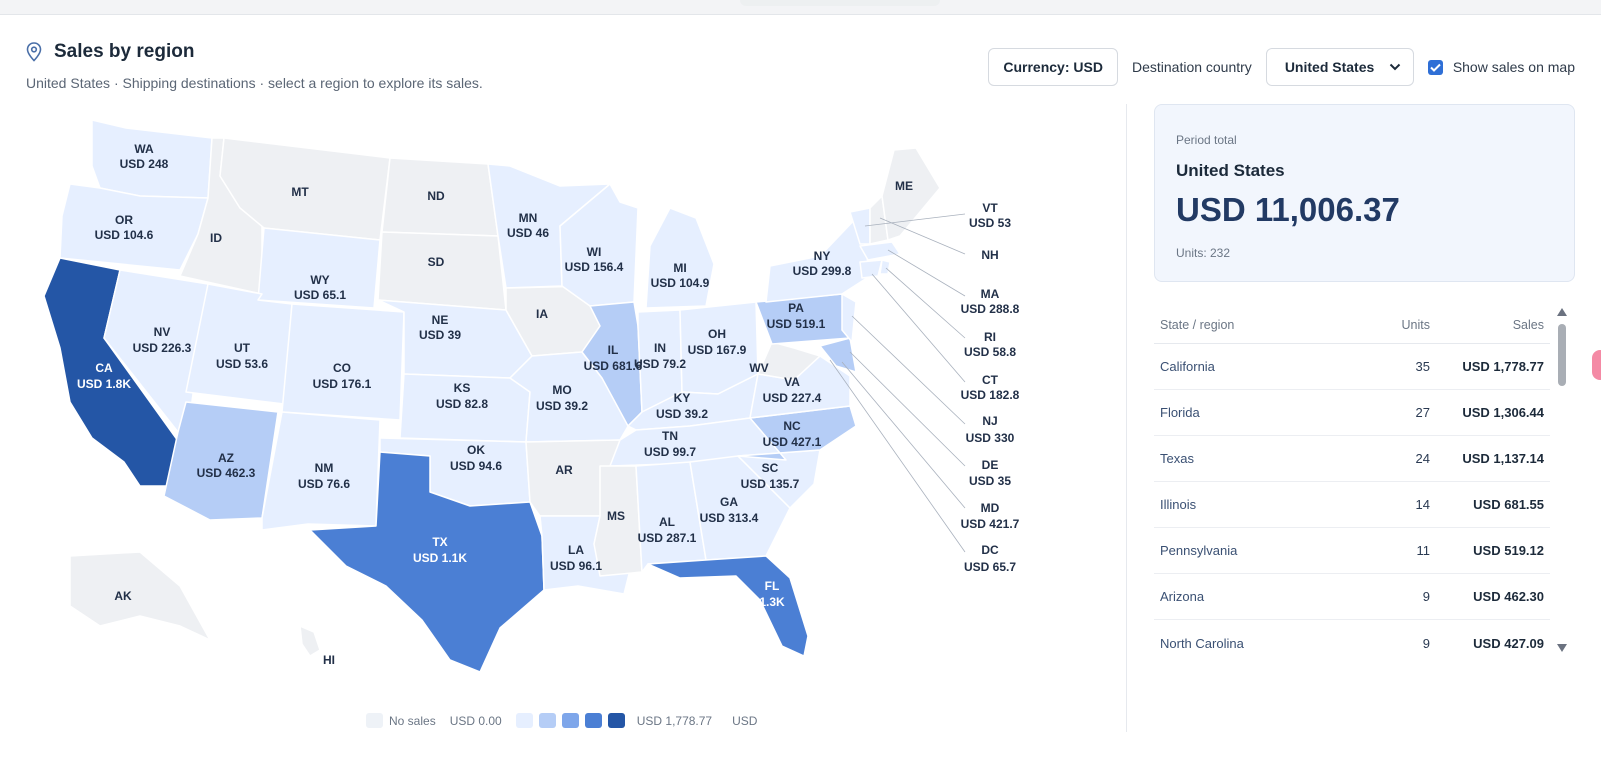 This screenshot has height=758, width=1601. What do you see at coordinates (660, 348) in the screenshot?
I see `label-in: IN` at bounding box center [660, 348].